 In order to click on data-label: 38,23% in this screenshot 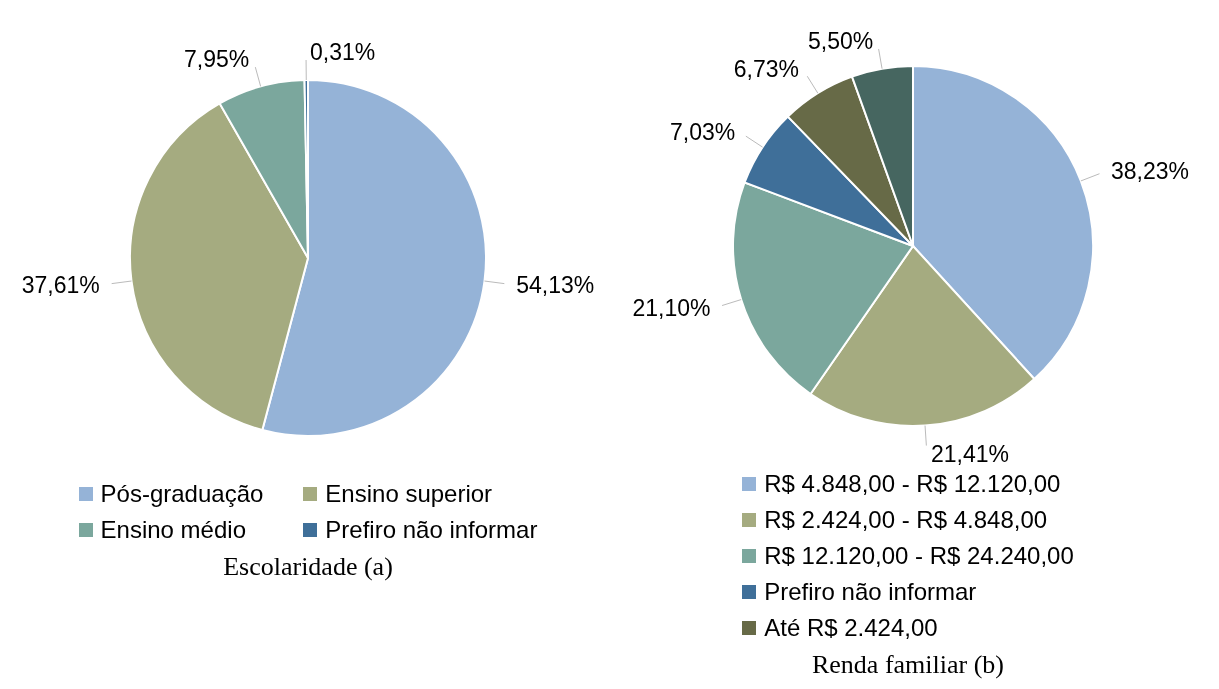, I will do `click(1149, 170)`.